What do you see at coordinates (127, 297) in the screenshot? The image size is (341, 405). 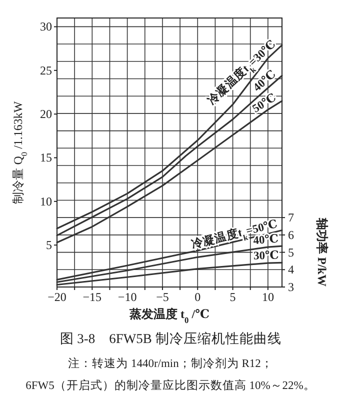 I see `x-tick-label: −10` at bounding box center [127, 297].